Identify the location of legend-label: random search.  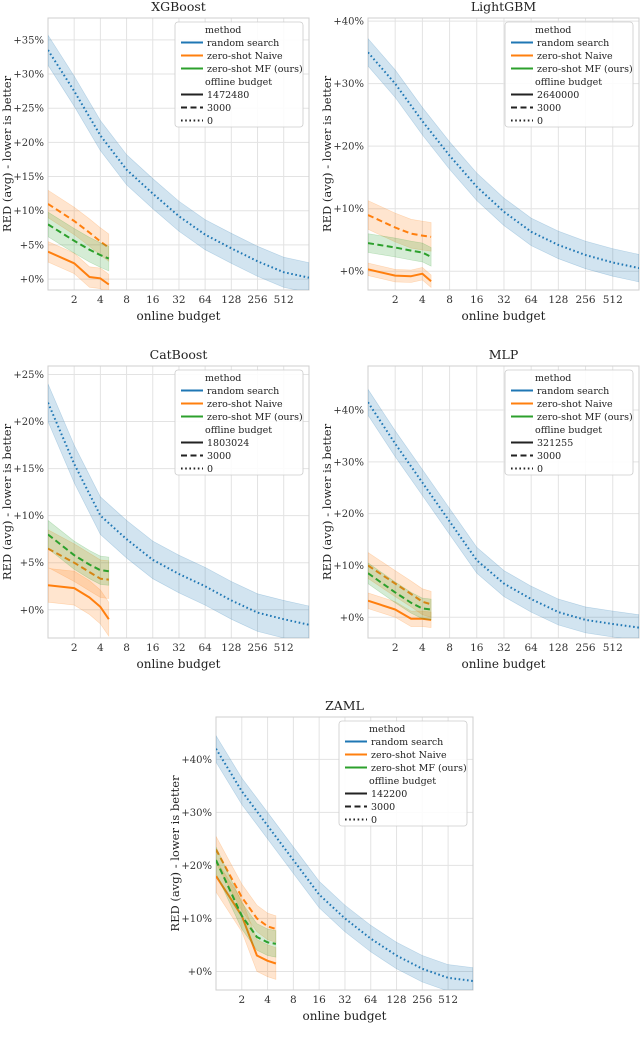
(243, 43).